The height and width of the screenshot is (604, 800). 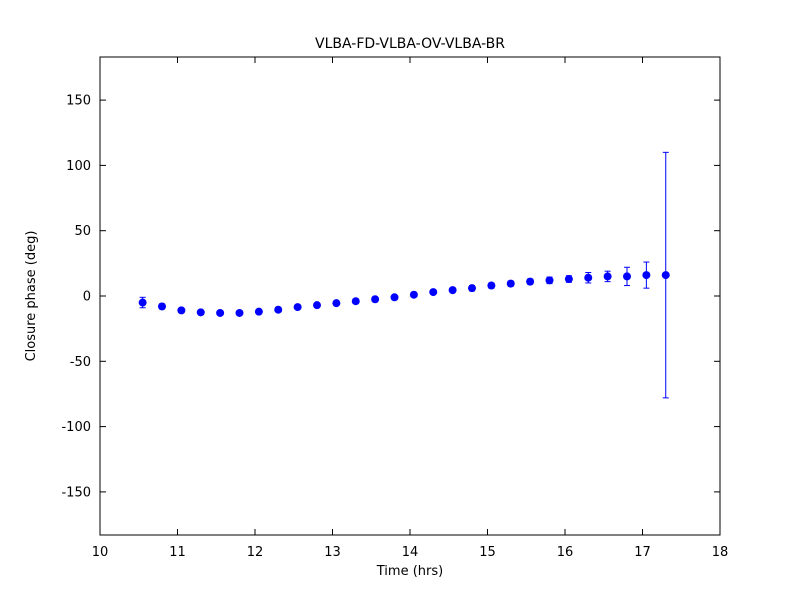 What do you see at coordinates (78, 101) in the screenshot?
I see `y-tick-label: 150` at bounding box center [78, 101].